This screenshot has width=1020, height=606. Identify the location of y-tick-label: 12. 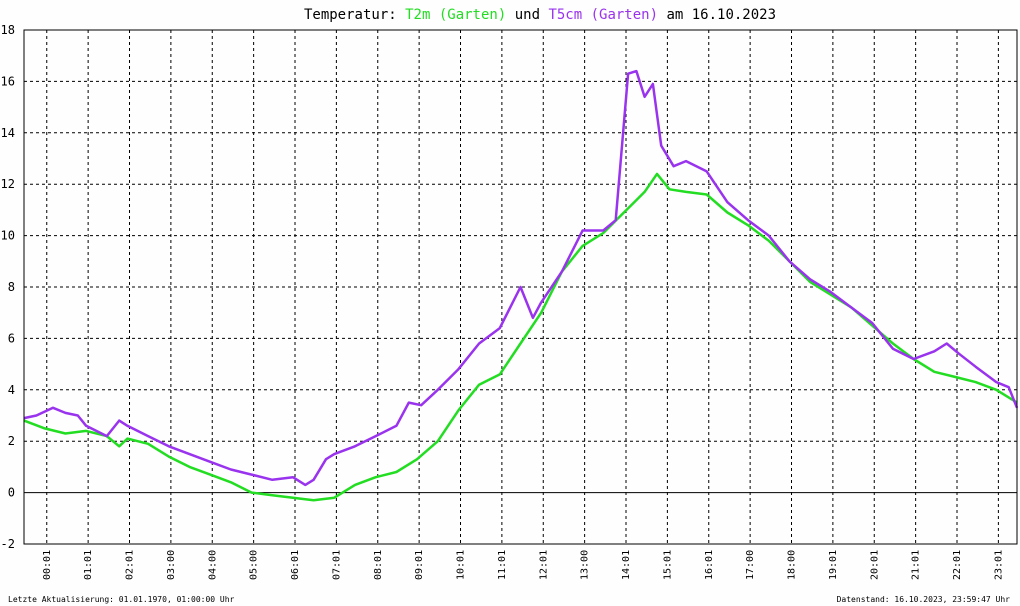
(8, 184).